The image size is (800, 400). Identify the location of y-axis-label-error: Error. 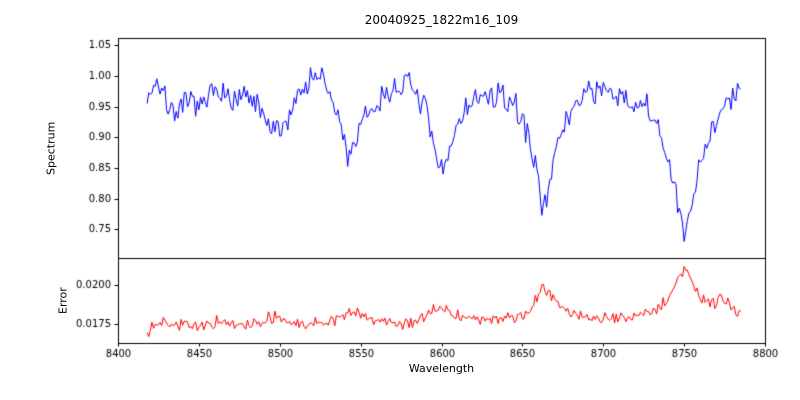
(63, 300).